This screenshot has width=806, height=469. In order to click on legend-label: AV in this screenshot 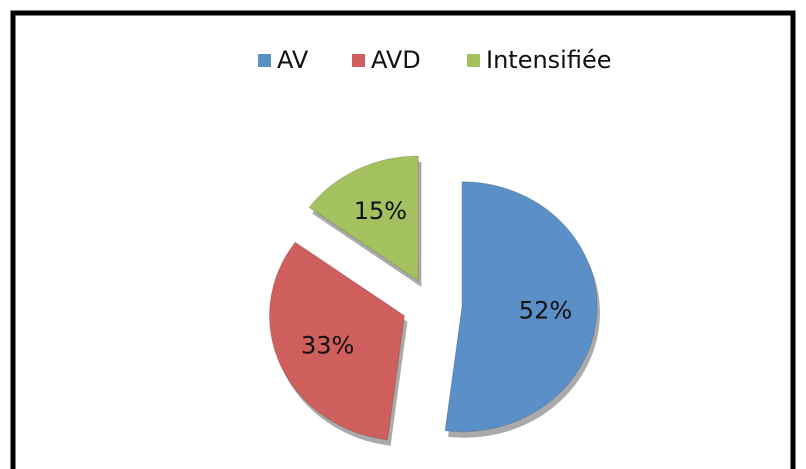, I will do `click(293, 60)`.